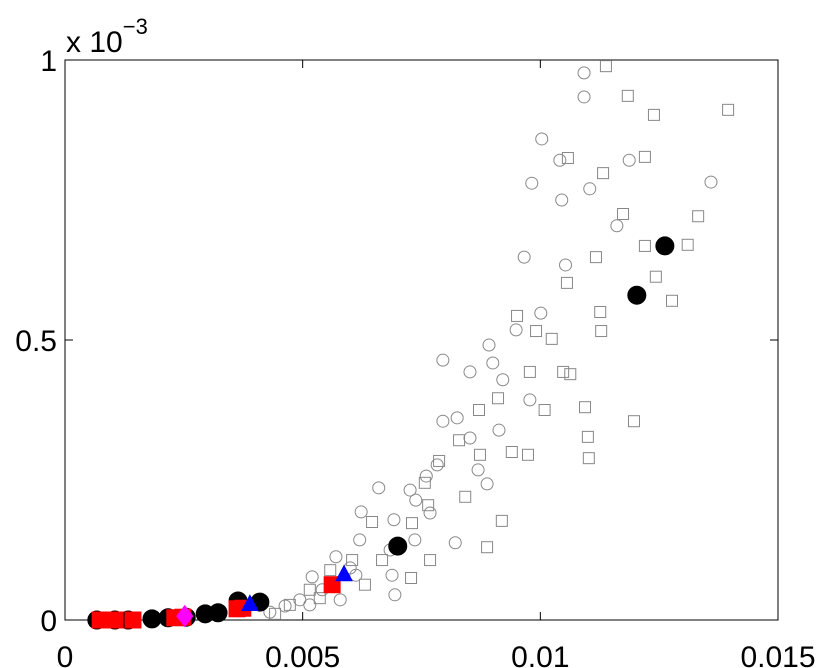  I want to click on y-exponent: x 10−3, so click(107, 36).